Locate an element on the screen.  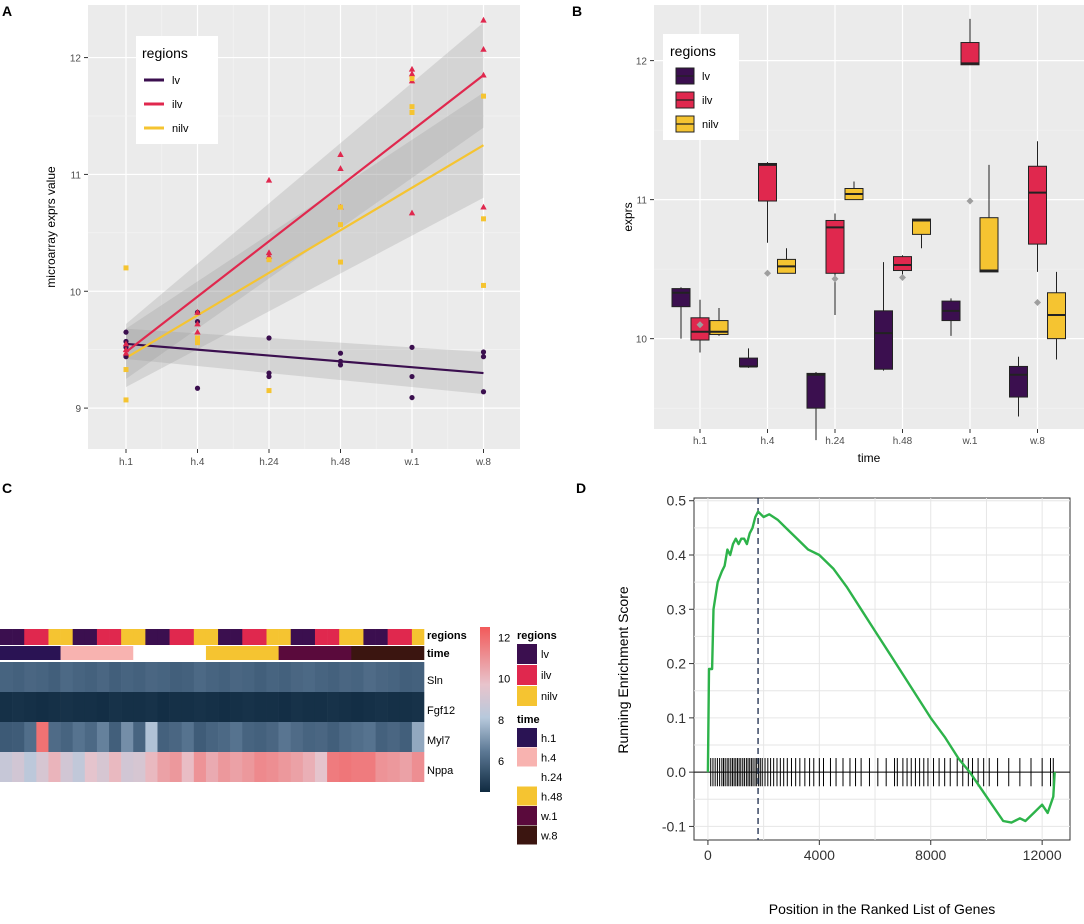
d-xtick-label: 0 is located at coordinates (708, 855).